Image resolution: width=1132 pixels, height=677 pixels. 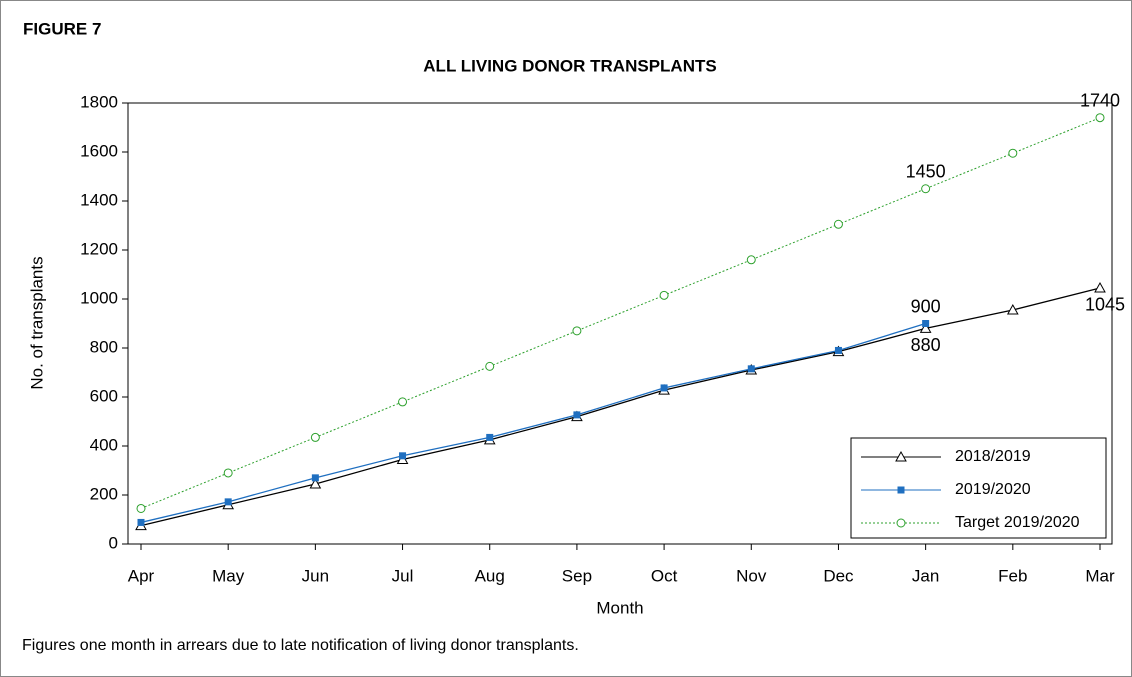 What do you see at coordinates (228, 575) in the screenshot?
I see `x-tick-label: May` at bounding box center [228, 575].